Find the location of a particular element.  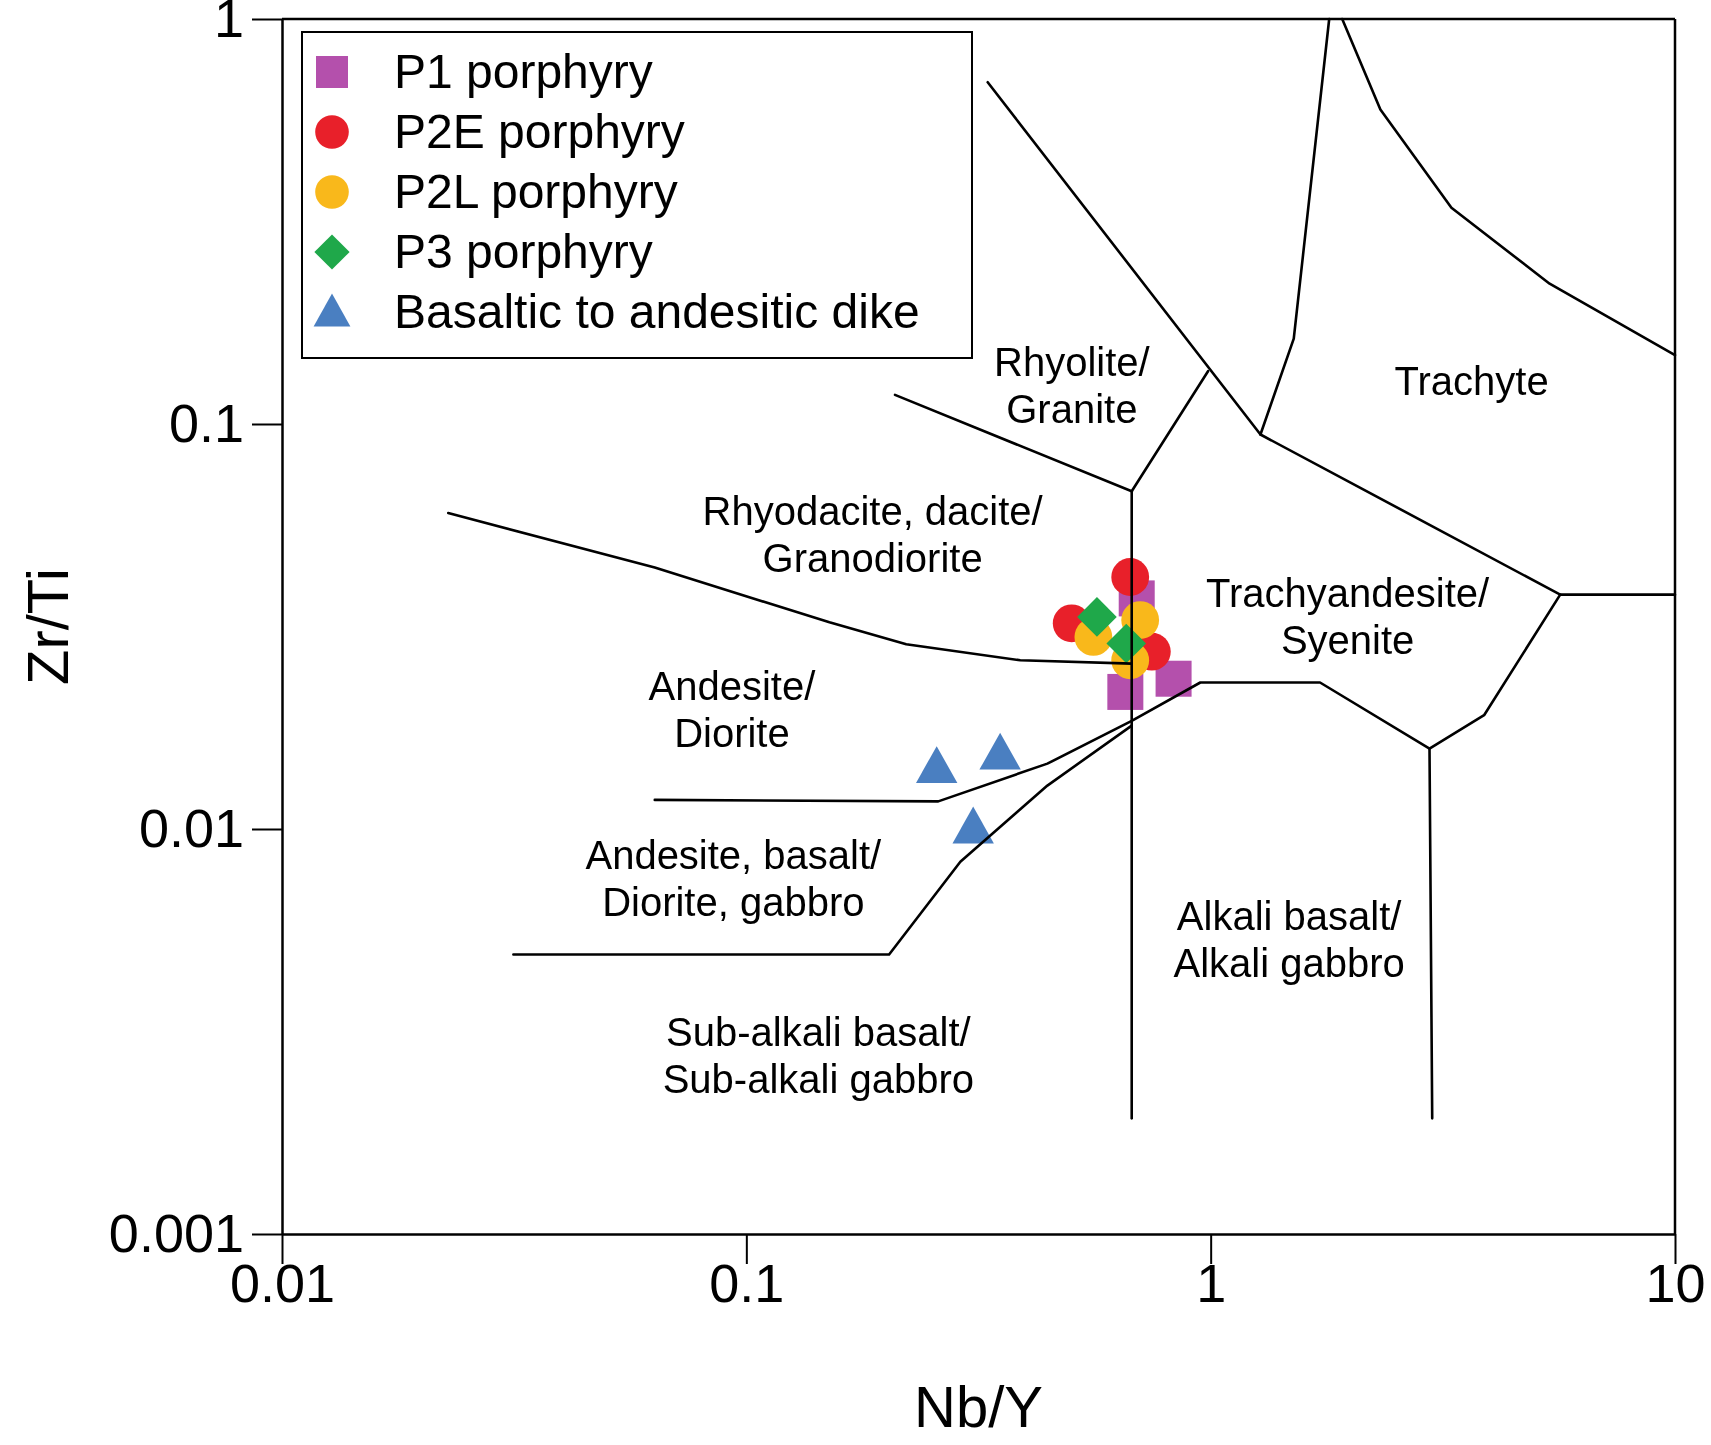

annotation: Sub-alkali basalt/ Sub-alkali gabbro is located at coordinates (818, 1055).